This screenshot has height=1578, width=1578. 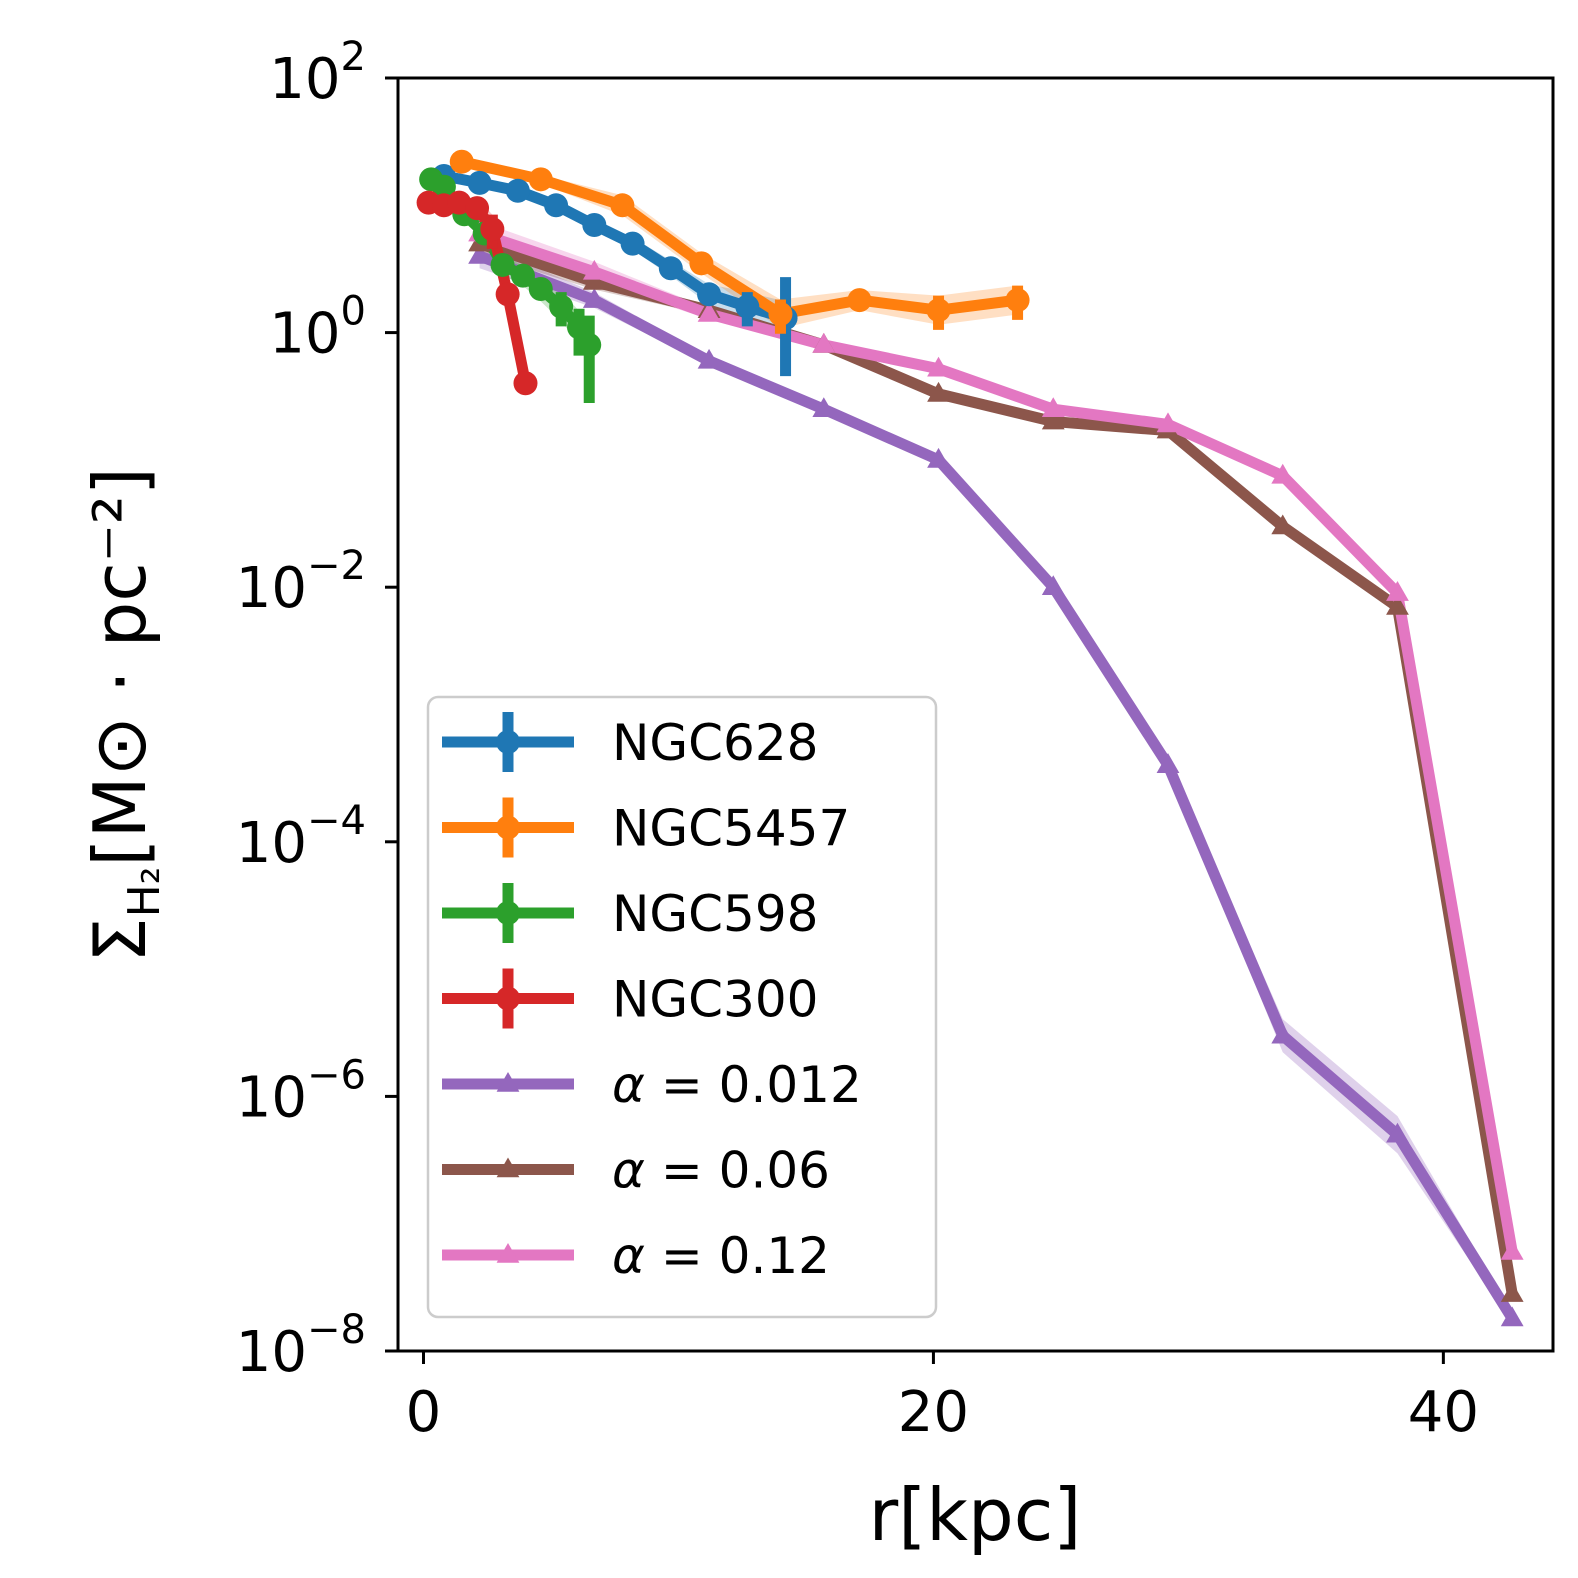 What do you see at coordinates (508, 1253) in the screenshot?
I see `legend-marker-alpha-0.12` at bounding box center [508, 1253].